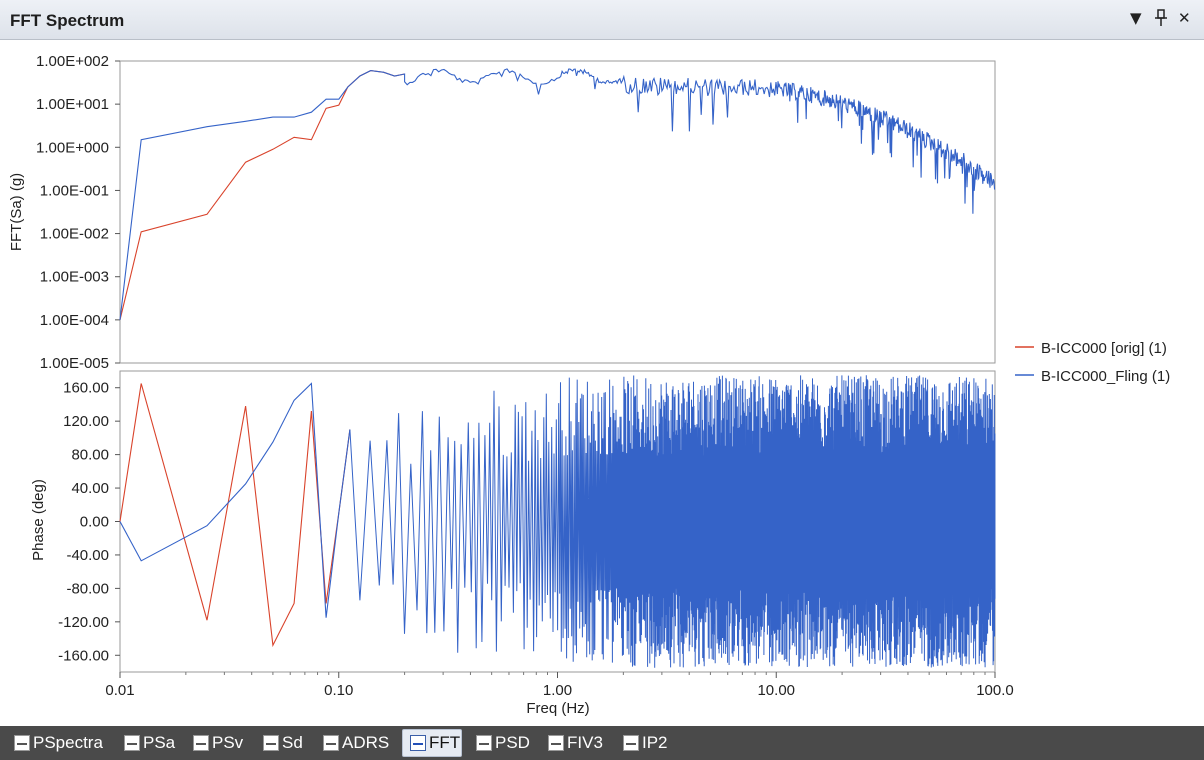 This screenshot has width=1204, height=760. I want to click on tab-psv: PSv, so click(221, 743).